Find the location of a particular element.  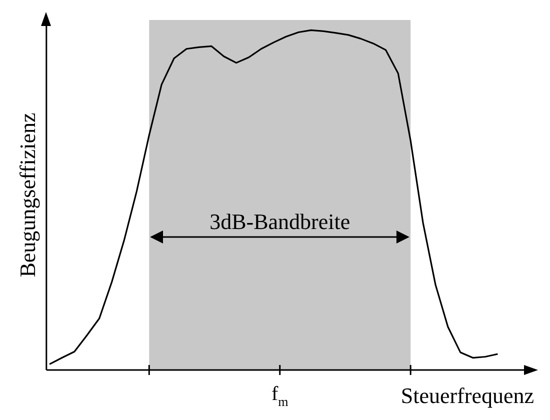

y-axis-title: Beugungseffizienz is located at coordinates (27, 195).